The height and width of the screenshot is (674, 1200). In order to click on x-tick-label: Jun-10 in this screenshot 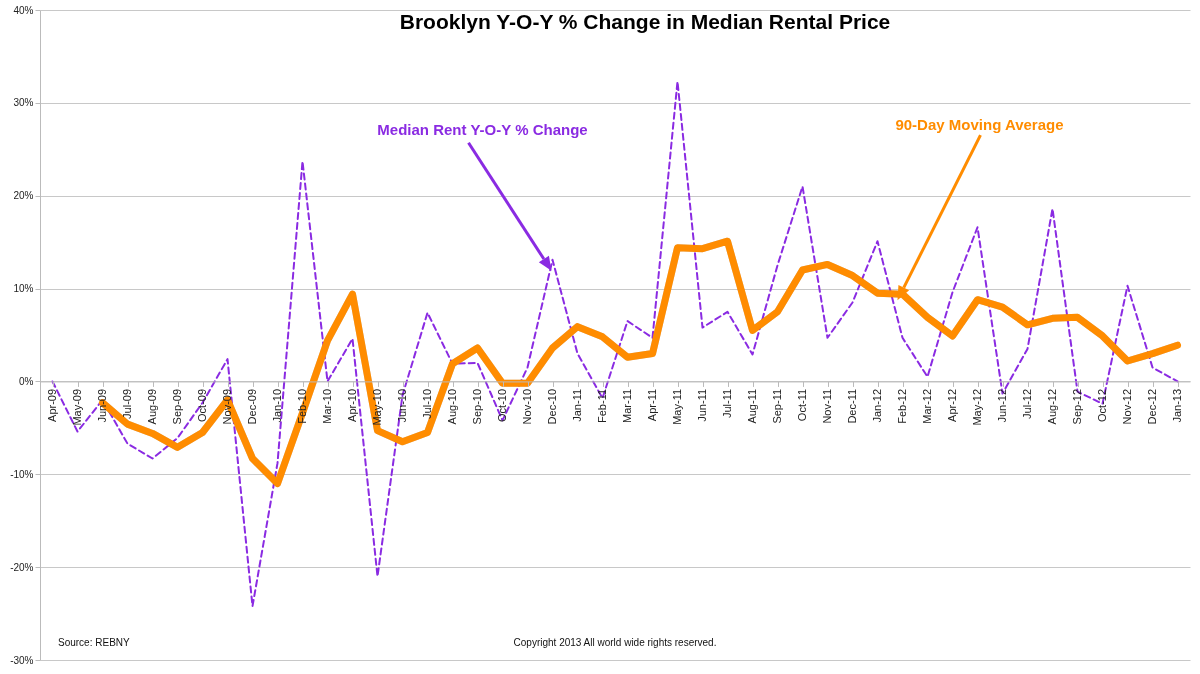, I will do `click(402, 405)`.